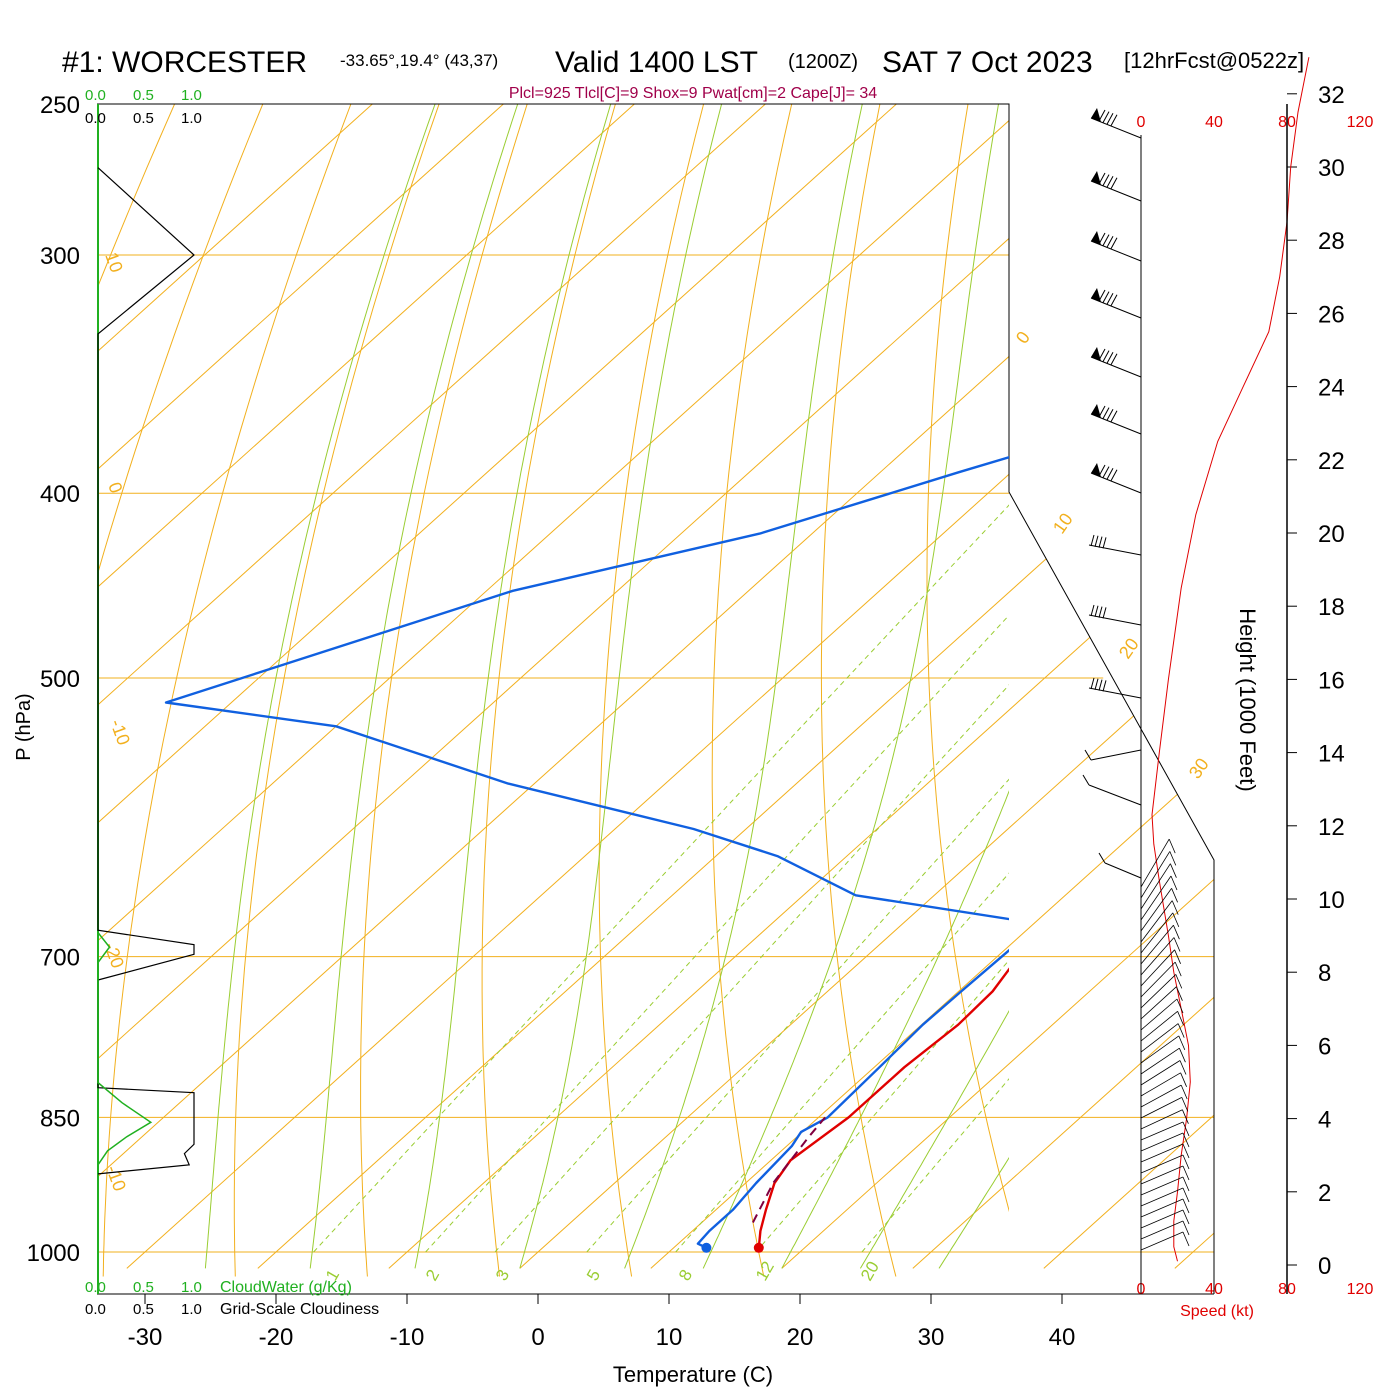 This screenshot has width=1400, height=1400. I want to click on cloudiness-label: Grid-Scale Cloudiness, so click(299, 1309).